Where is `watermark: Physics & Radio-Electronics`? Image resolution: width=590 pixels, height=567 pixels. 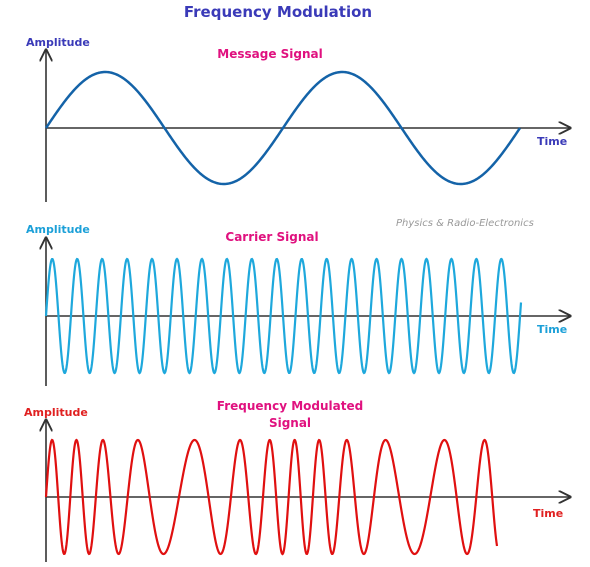 watermark: Physics & Radio-Electronics is located at coordinates (465, 223).